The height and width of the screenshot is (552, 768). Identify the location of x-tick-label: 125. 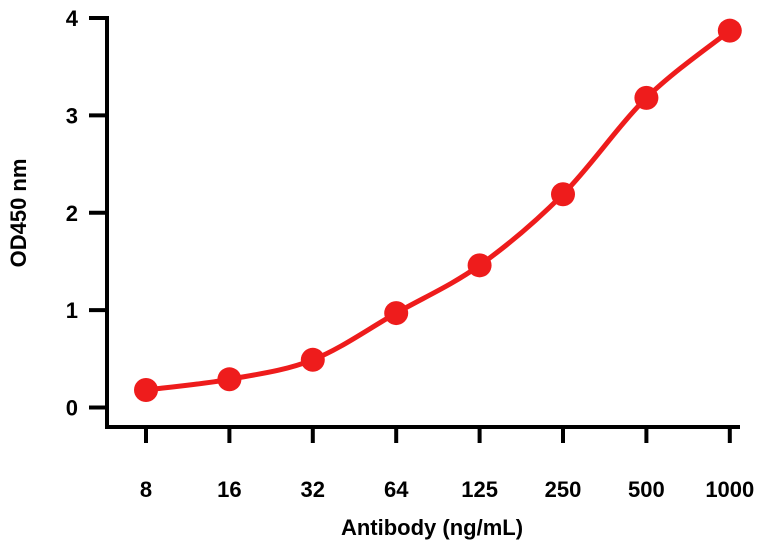
(479, 489).